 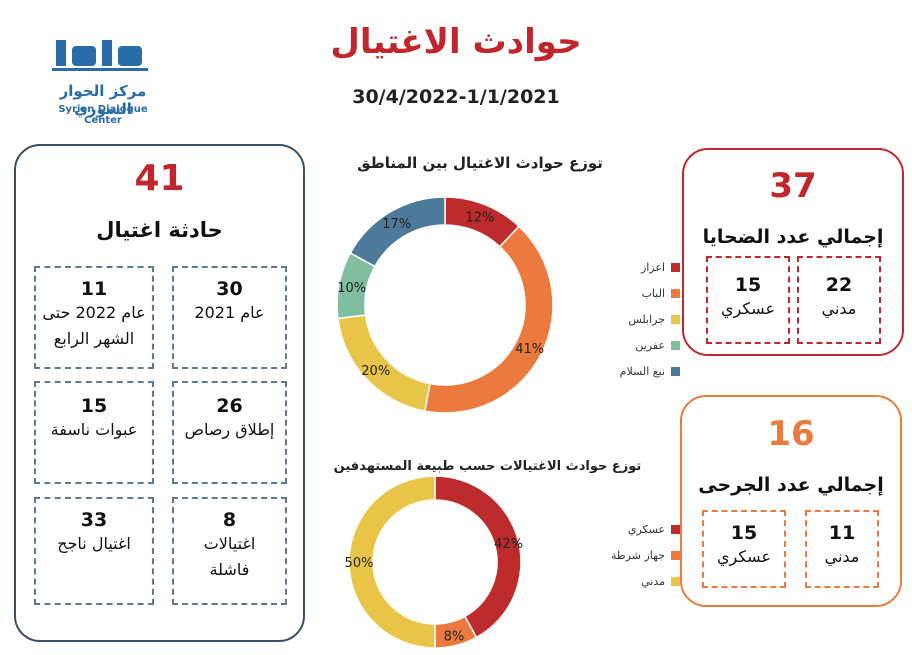 What do you see at coordinates (396, 224) in the screenshot?
I see `chart1-data-label-4: 17%` at bounding box center [396, 224].